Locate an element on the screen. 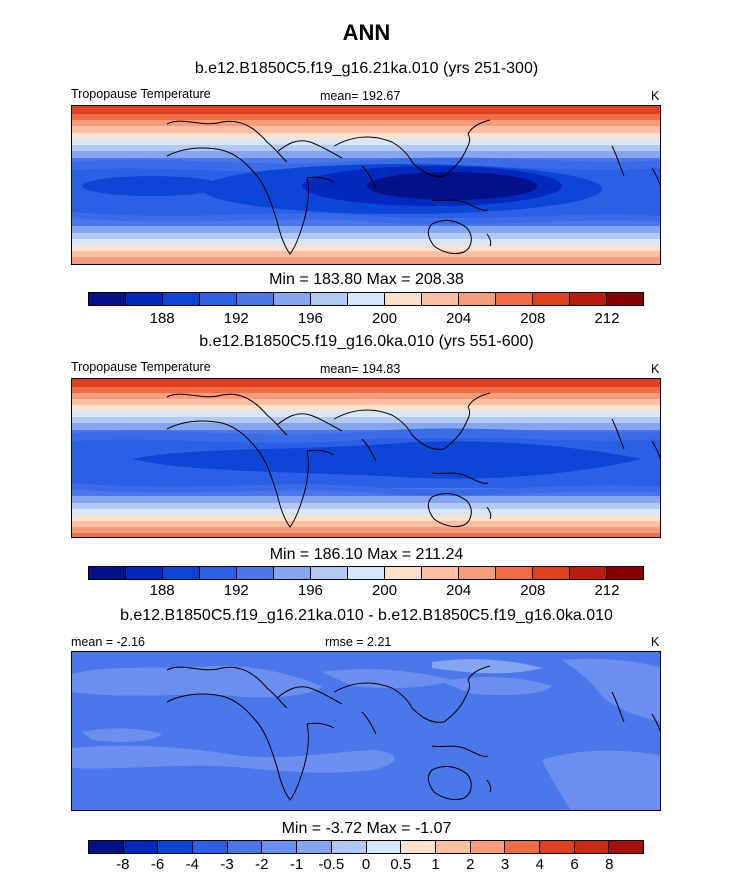 The height and width of the screenshot is (878, 733). panel-2-min-max: Min = 186.10 Max = 211.24 is located at coordinates (366, 554).